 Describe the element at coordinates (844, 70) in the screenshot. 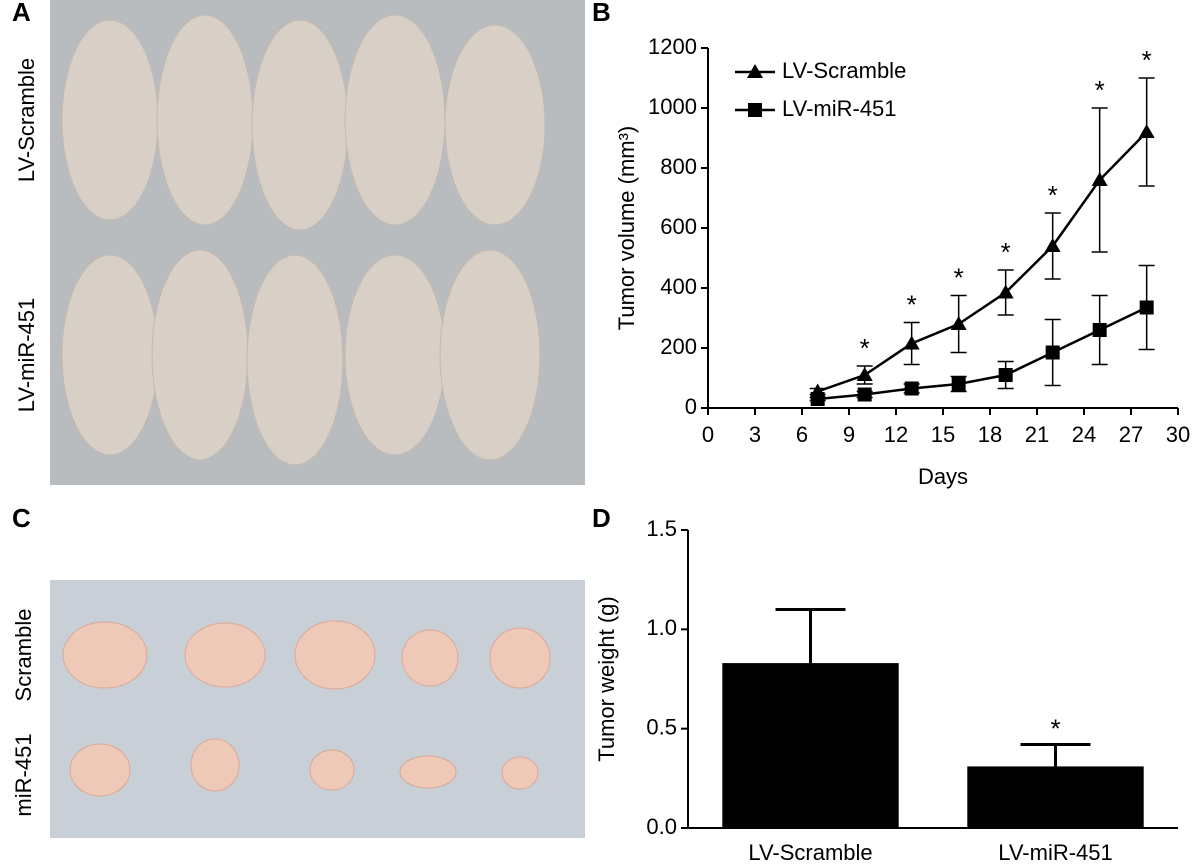

I see `legend-label: LV-Scramble` at that location.